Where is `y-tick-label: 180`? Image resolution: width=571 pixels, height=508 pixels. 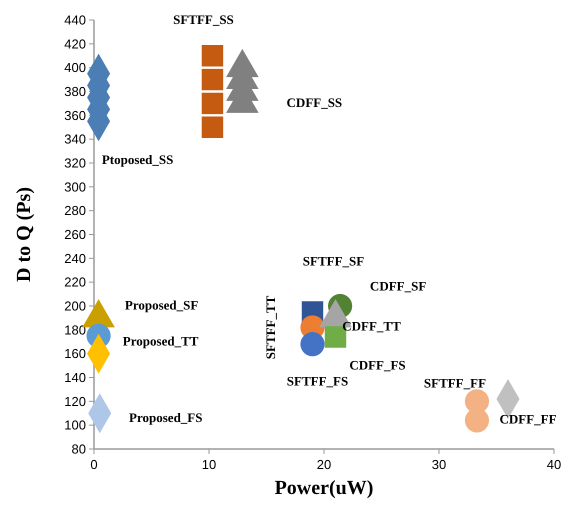 y-tick-label: 180 is located at coordinates (75, 330).